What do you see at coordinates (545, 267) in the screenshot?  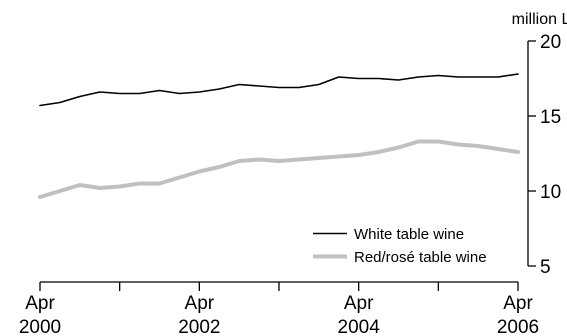 I see `y-tick-label-0: 5` at bounding box center [545, 267].